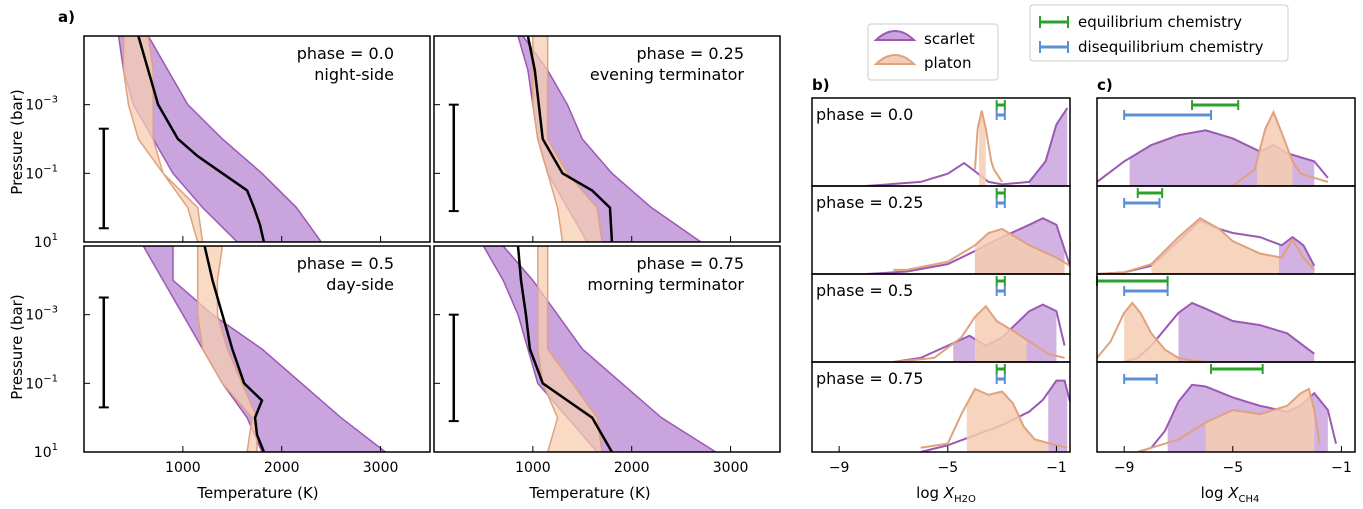  I want to click on panel-letter-b: b), so click(821, 85).